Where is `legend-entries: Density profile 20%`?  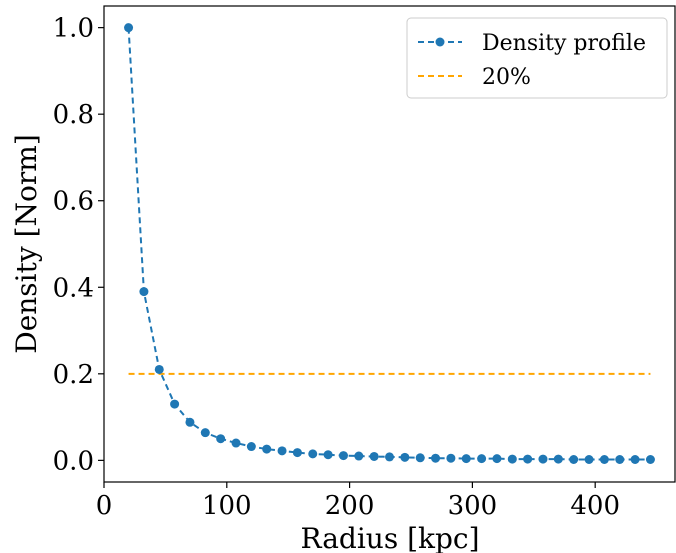
legend-entries: Density profile 20% is located at coordinates (532, 60).